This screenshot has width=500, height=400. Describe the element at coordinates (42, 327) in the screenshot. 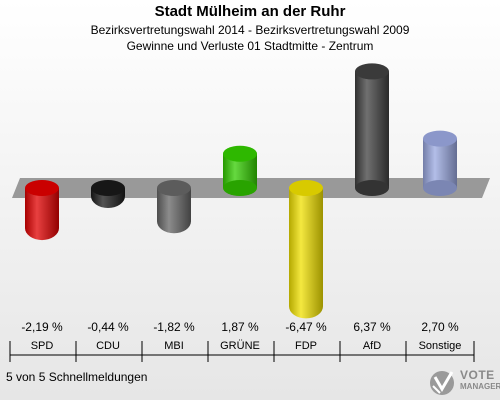

I see `value-label: -2,19 %` at that location.